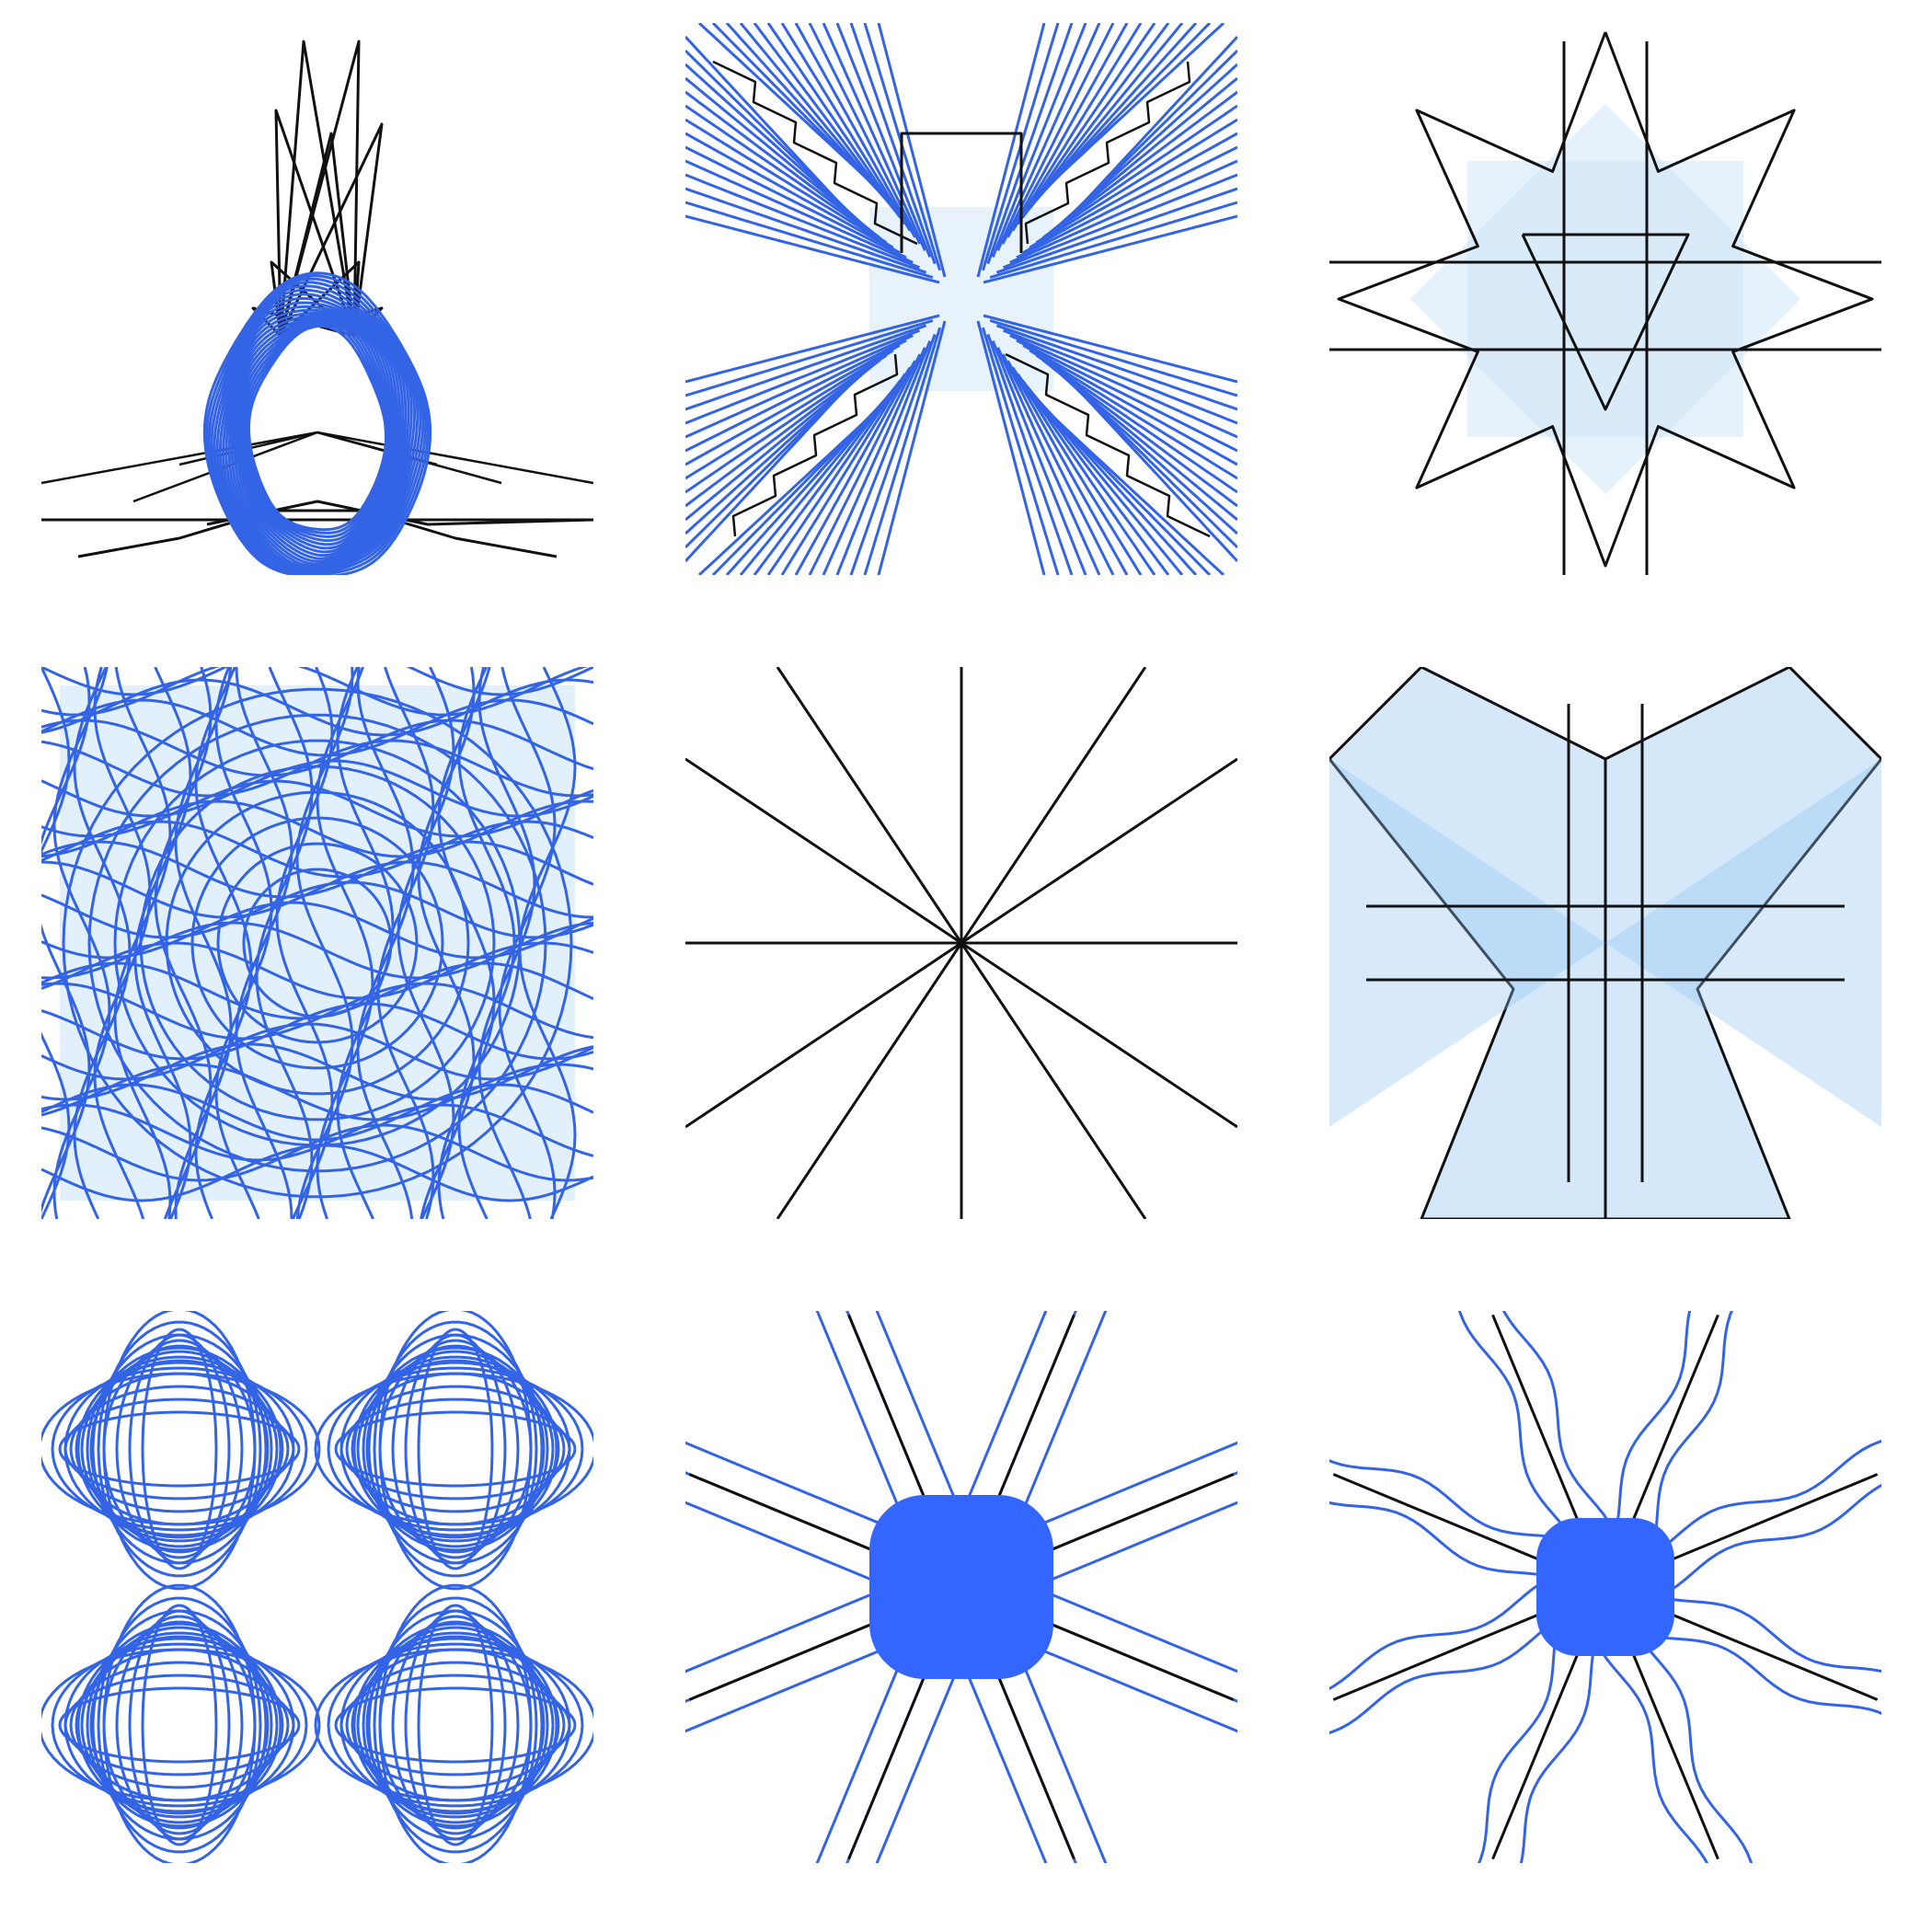  I want to click on square-weave-pattern, so click(317, 943).